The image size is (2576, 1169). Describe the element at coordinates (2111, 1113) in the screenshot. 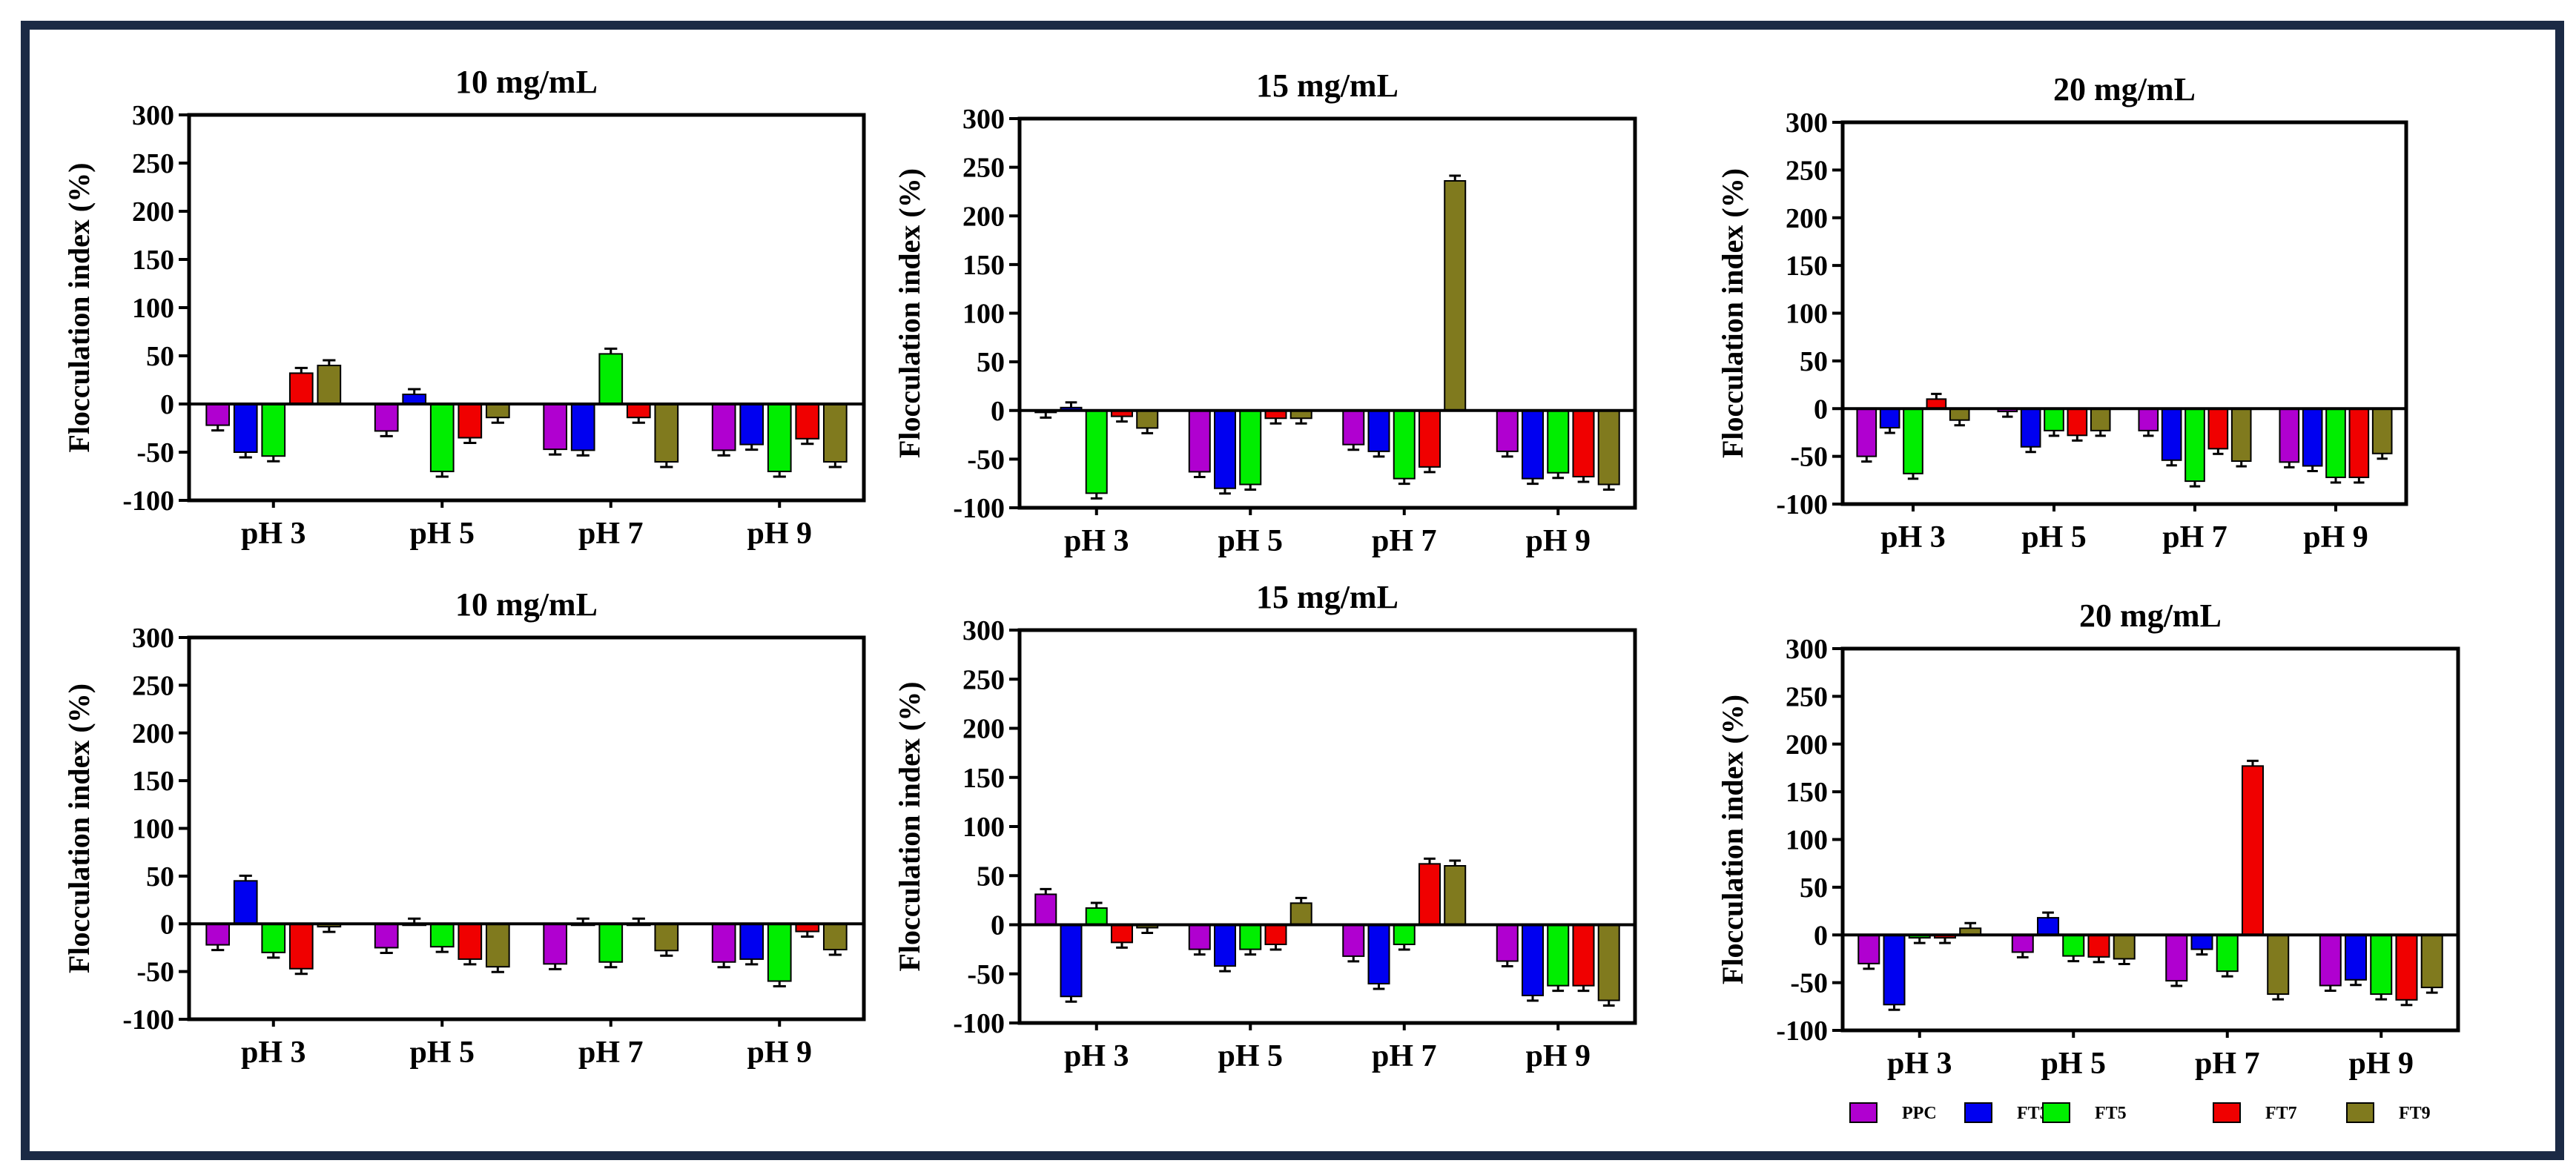

I see `legend-label-ft5: FT5` at that location.